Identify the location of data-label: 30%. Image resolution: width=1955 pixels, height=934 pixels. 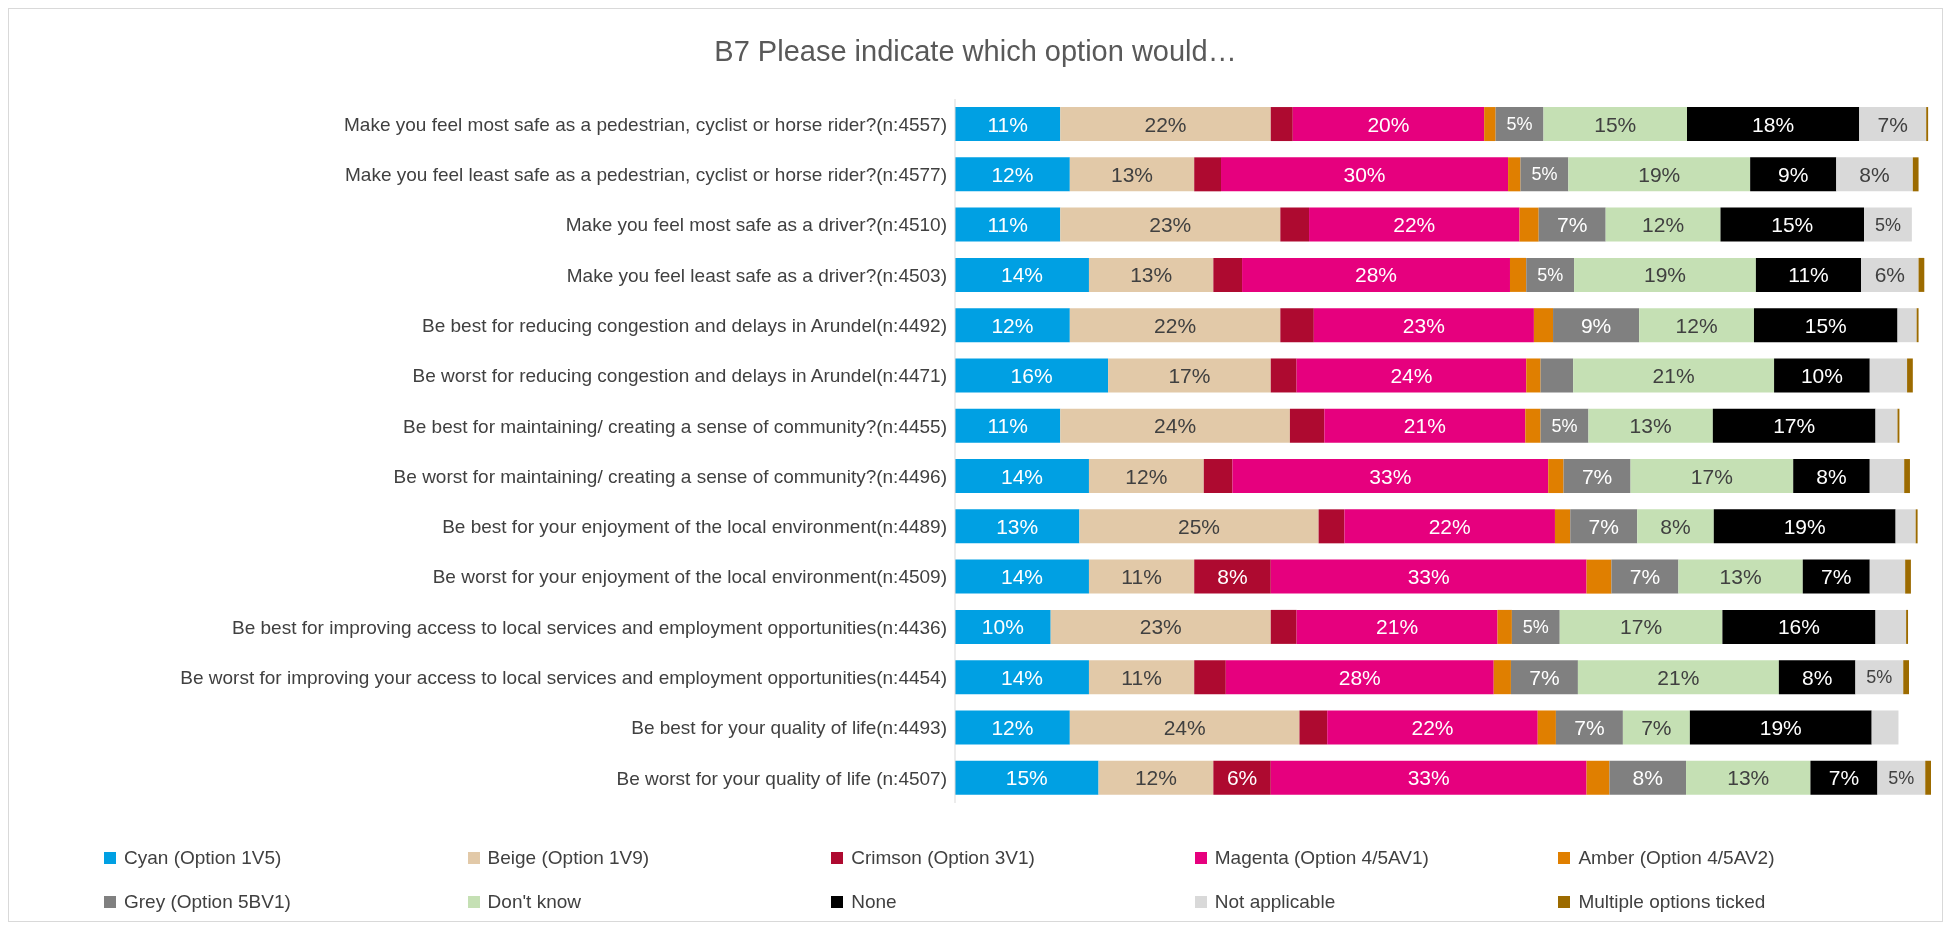
(1364, 174).